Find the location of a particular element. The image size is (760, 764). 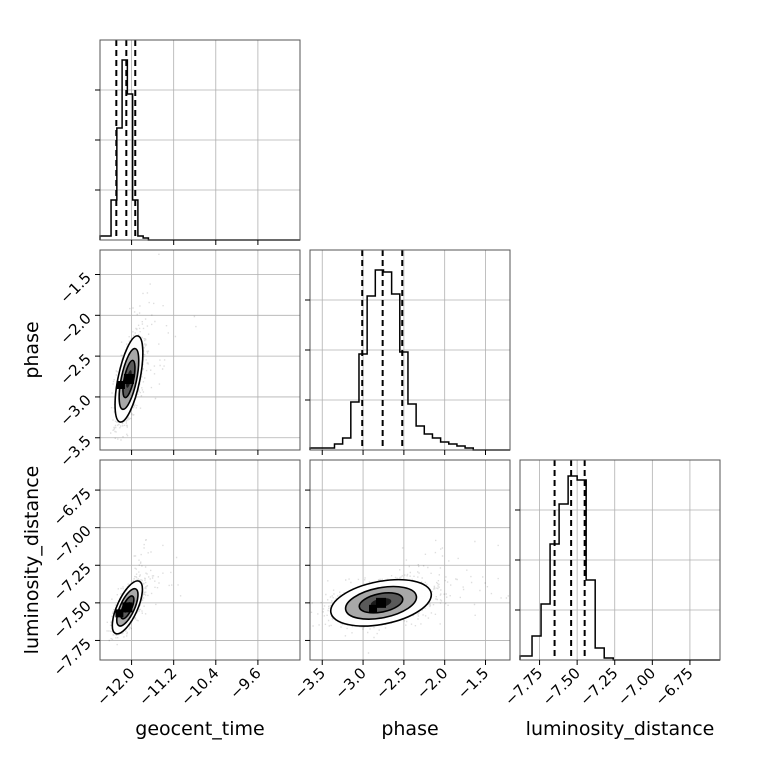

x-ticks-phase: −3.5 −3.0 −2.5 −2.0 −1.5 is located at coordinates (391, 681).